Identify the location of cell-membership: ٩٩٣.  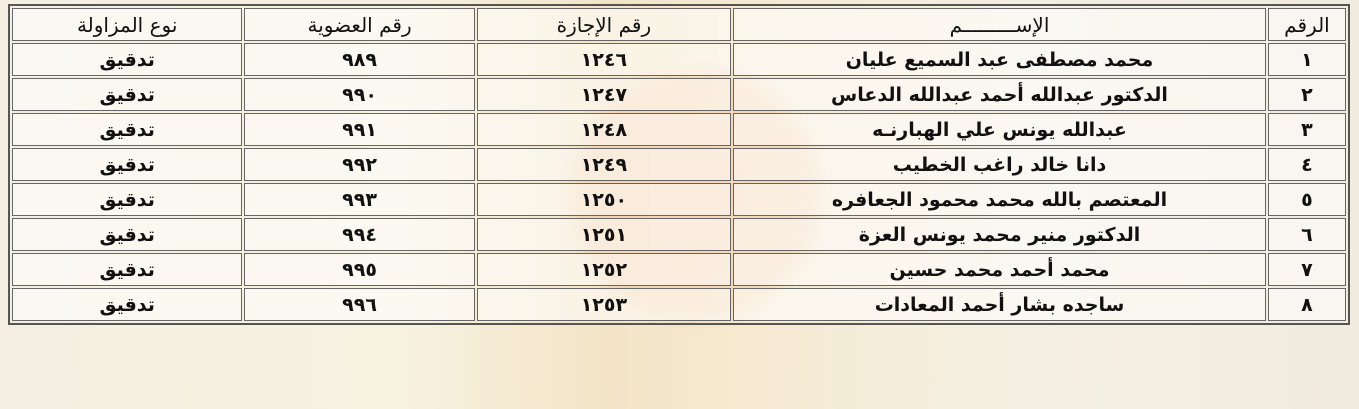
(359, 199).